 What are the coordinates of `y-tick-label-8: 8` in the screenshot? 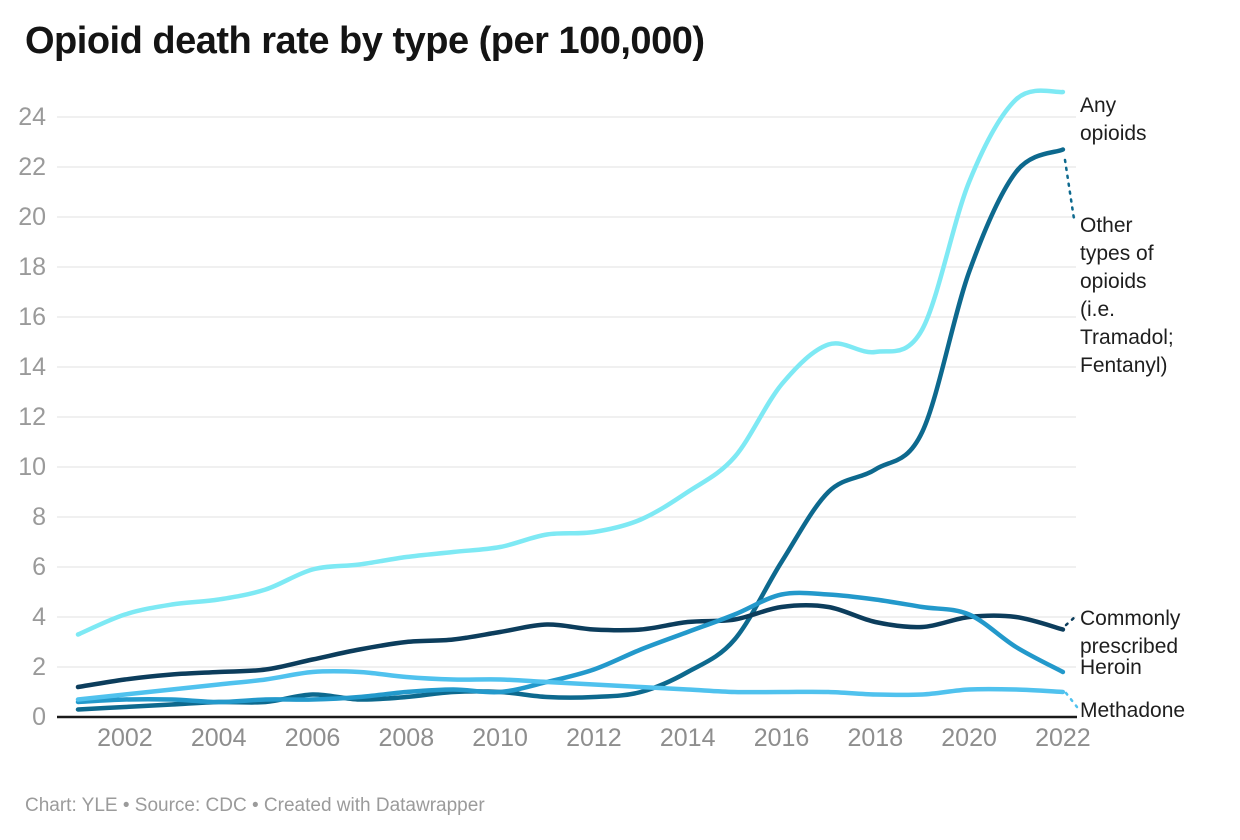 It's located at (39, 517).